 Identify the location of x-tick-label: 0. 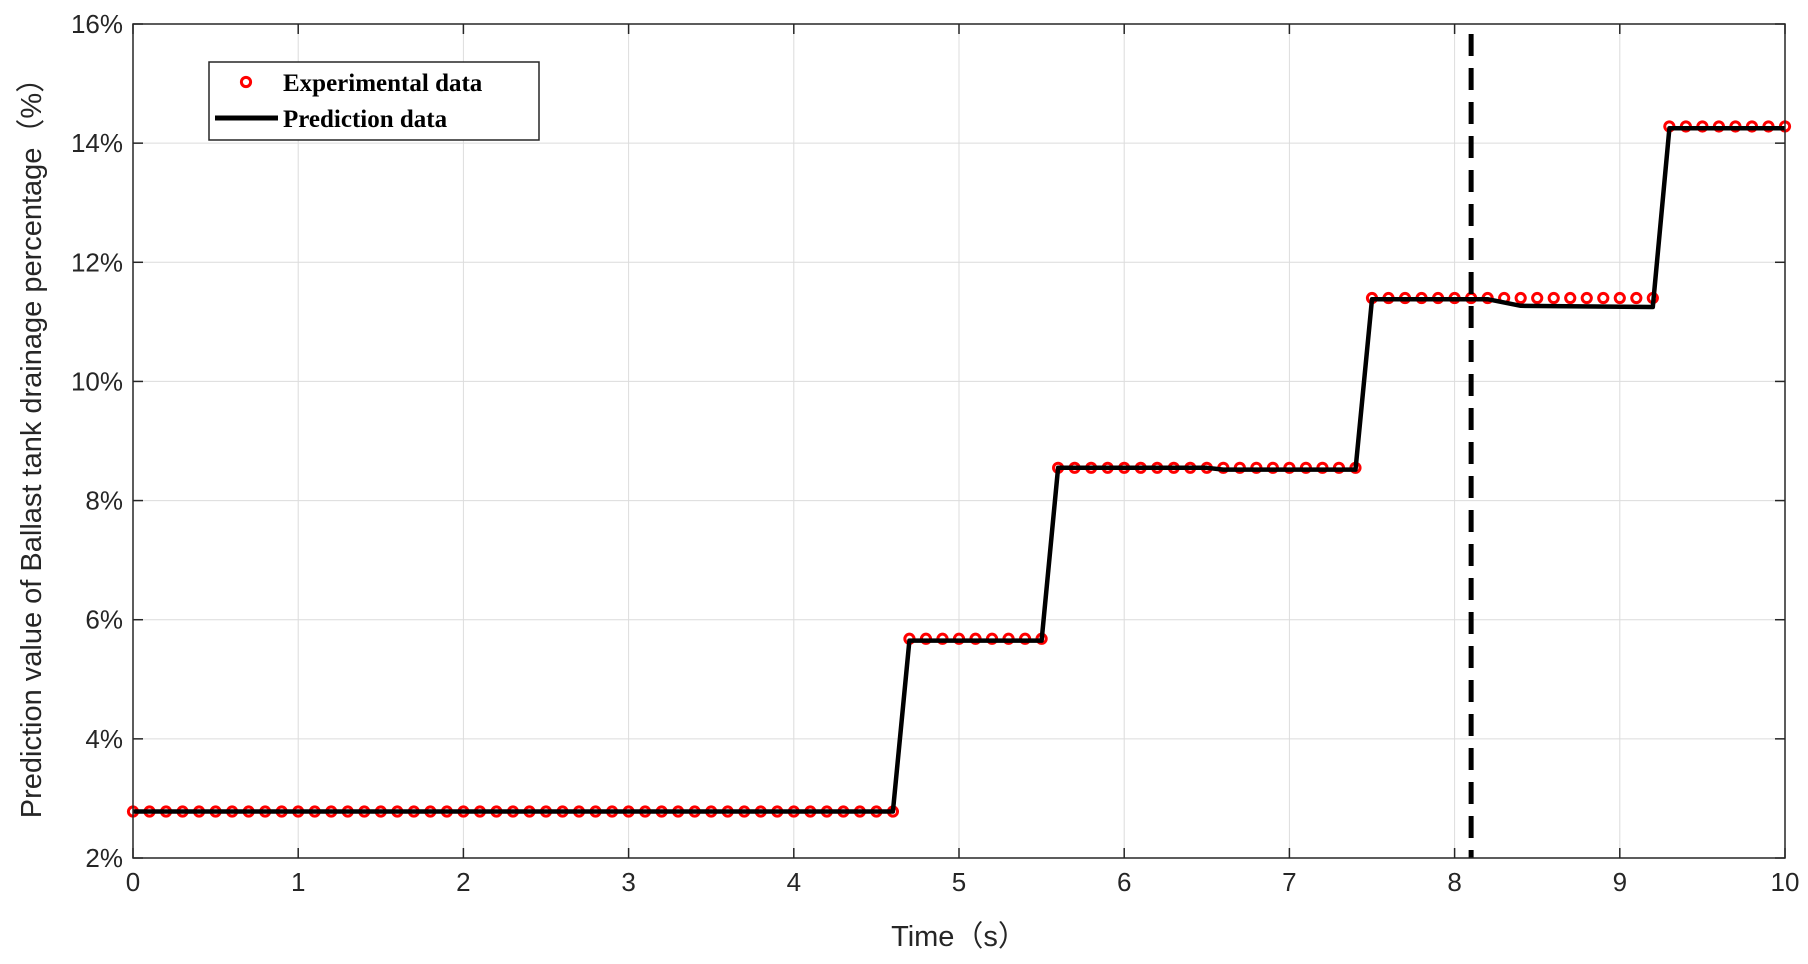
(133, 882).